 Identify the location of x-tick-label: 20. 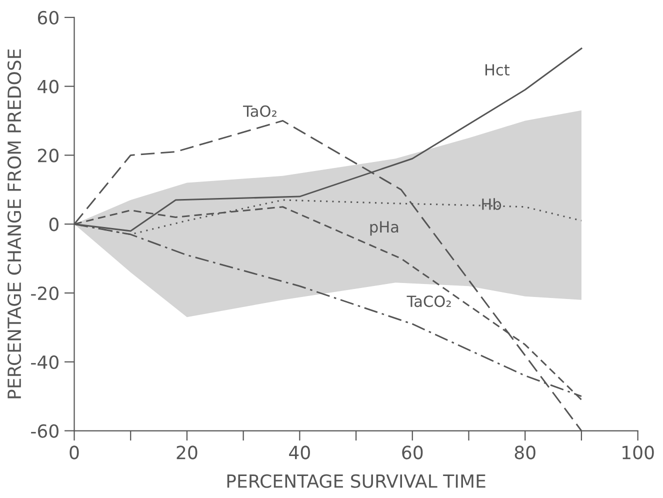
(187, 453).